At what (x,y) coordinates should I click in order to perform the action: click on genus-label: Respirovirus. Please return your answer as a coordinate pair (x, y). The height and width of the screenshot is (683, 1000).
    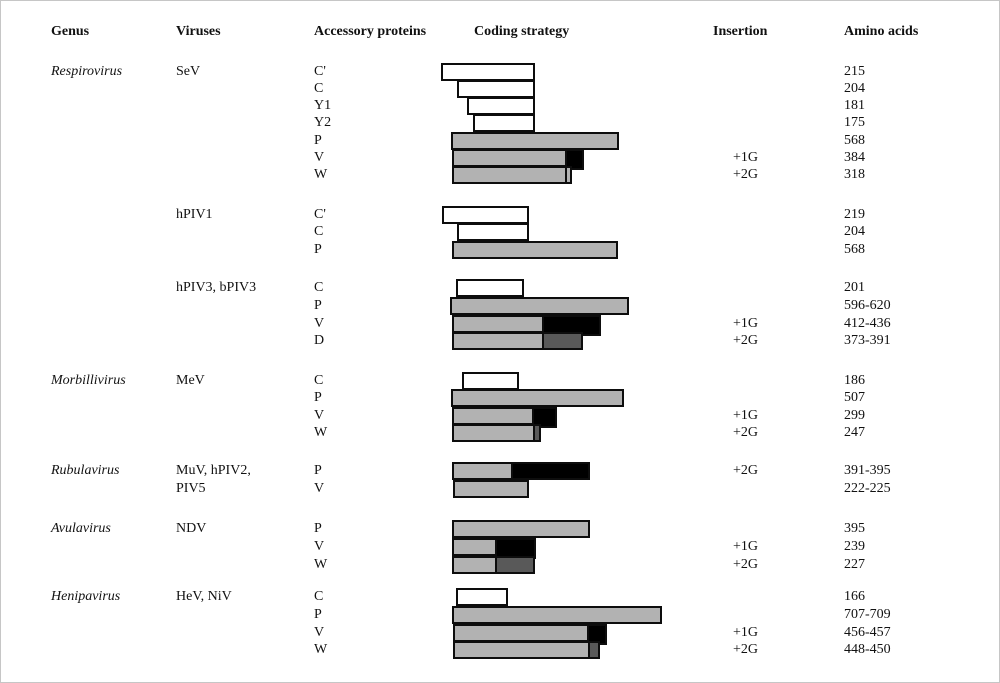
    Looking at the image, I should click on (87, 71).